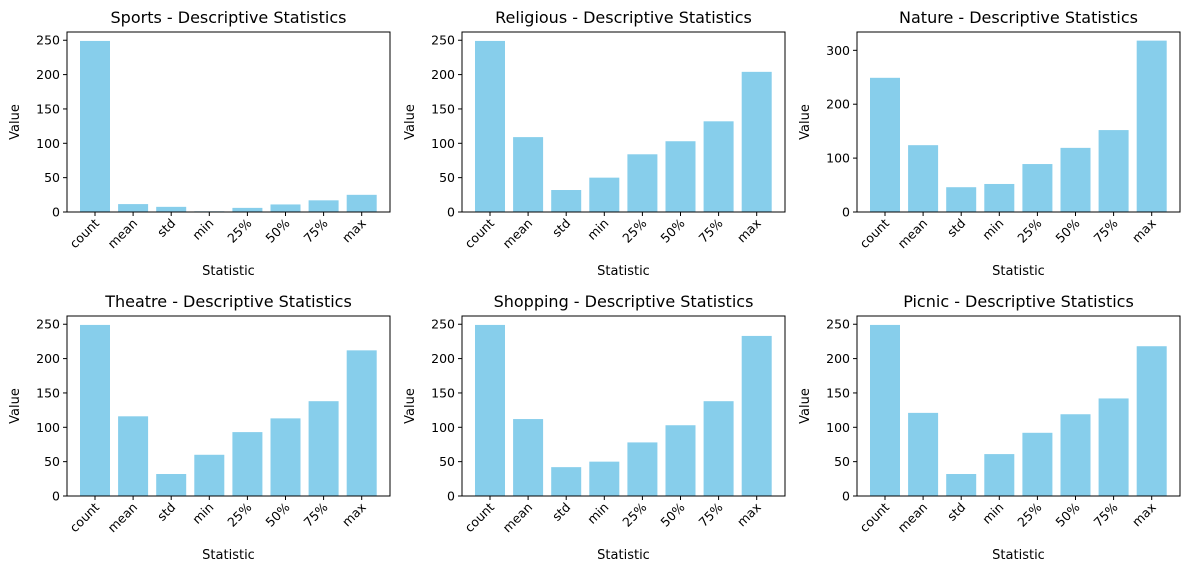  I want to click on chart-title: Shopping - Descriptive Statistics, so click(624, 301).